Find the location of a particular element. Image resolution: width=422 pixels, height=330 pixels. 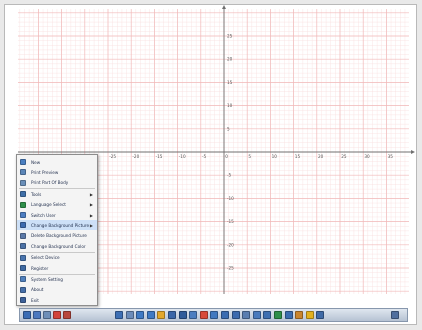

zoom-icon is located at coordinates (214, 315).